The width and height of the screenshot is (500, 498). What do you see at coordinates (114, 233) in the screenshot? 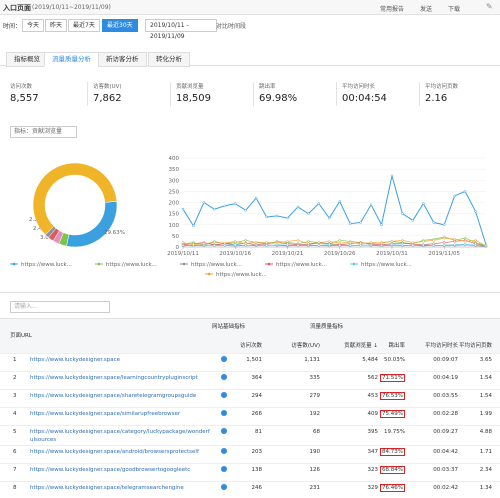
I see `pie-label: 29.63%` at bounding box center [114, 233].